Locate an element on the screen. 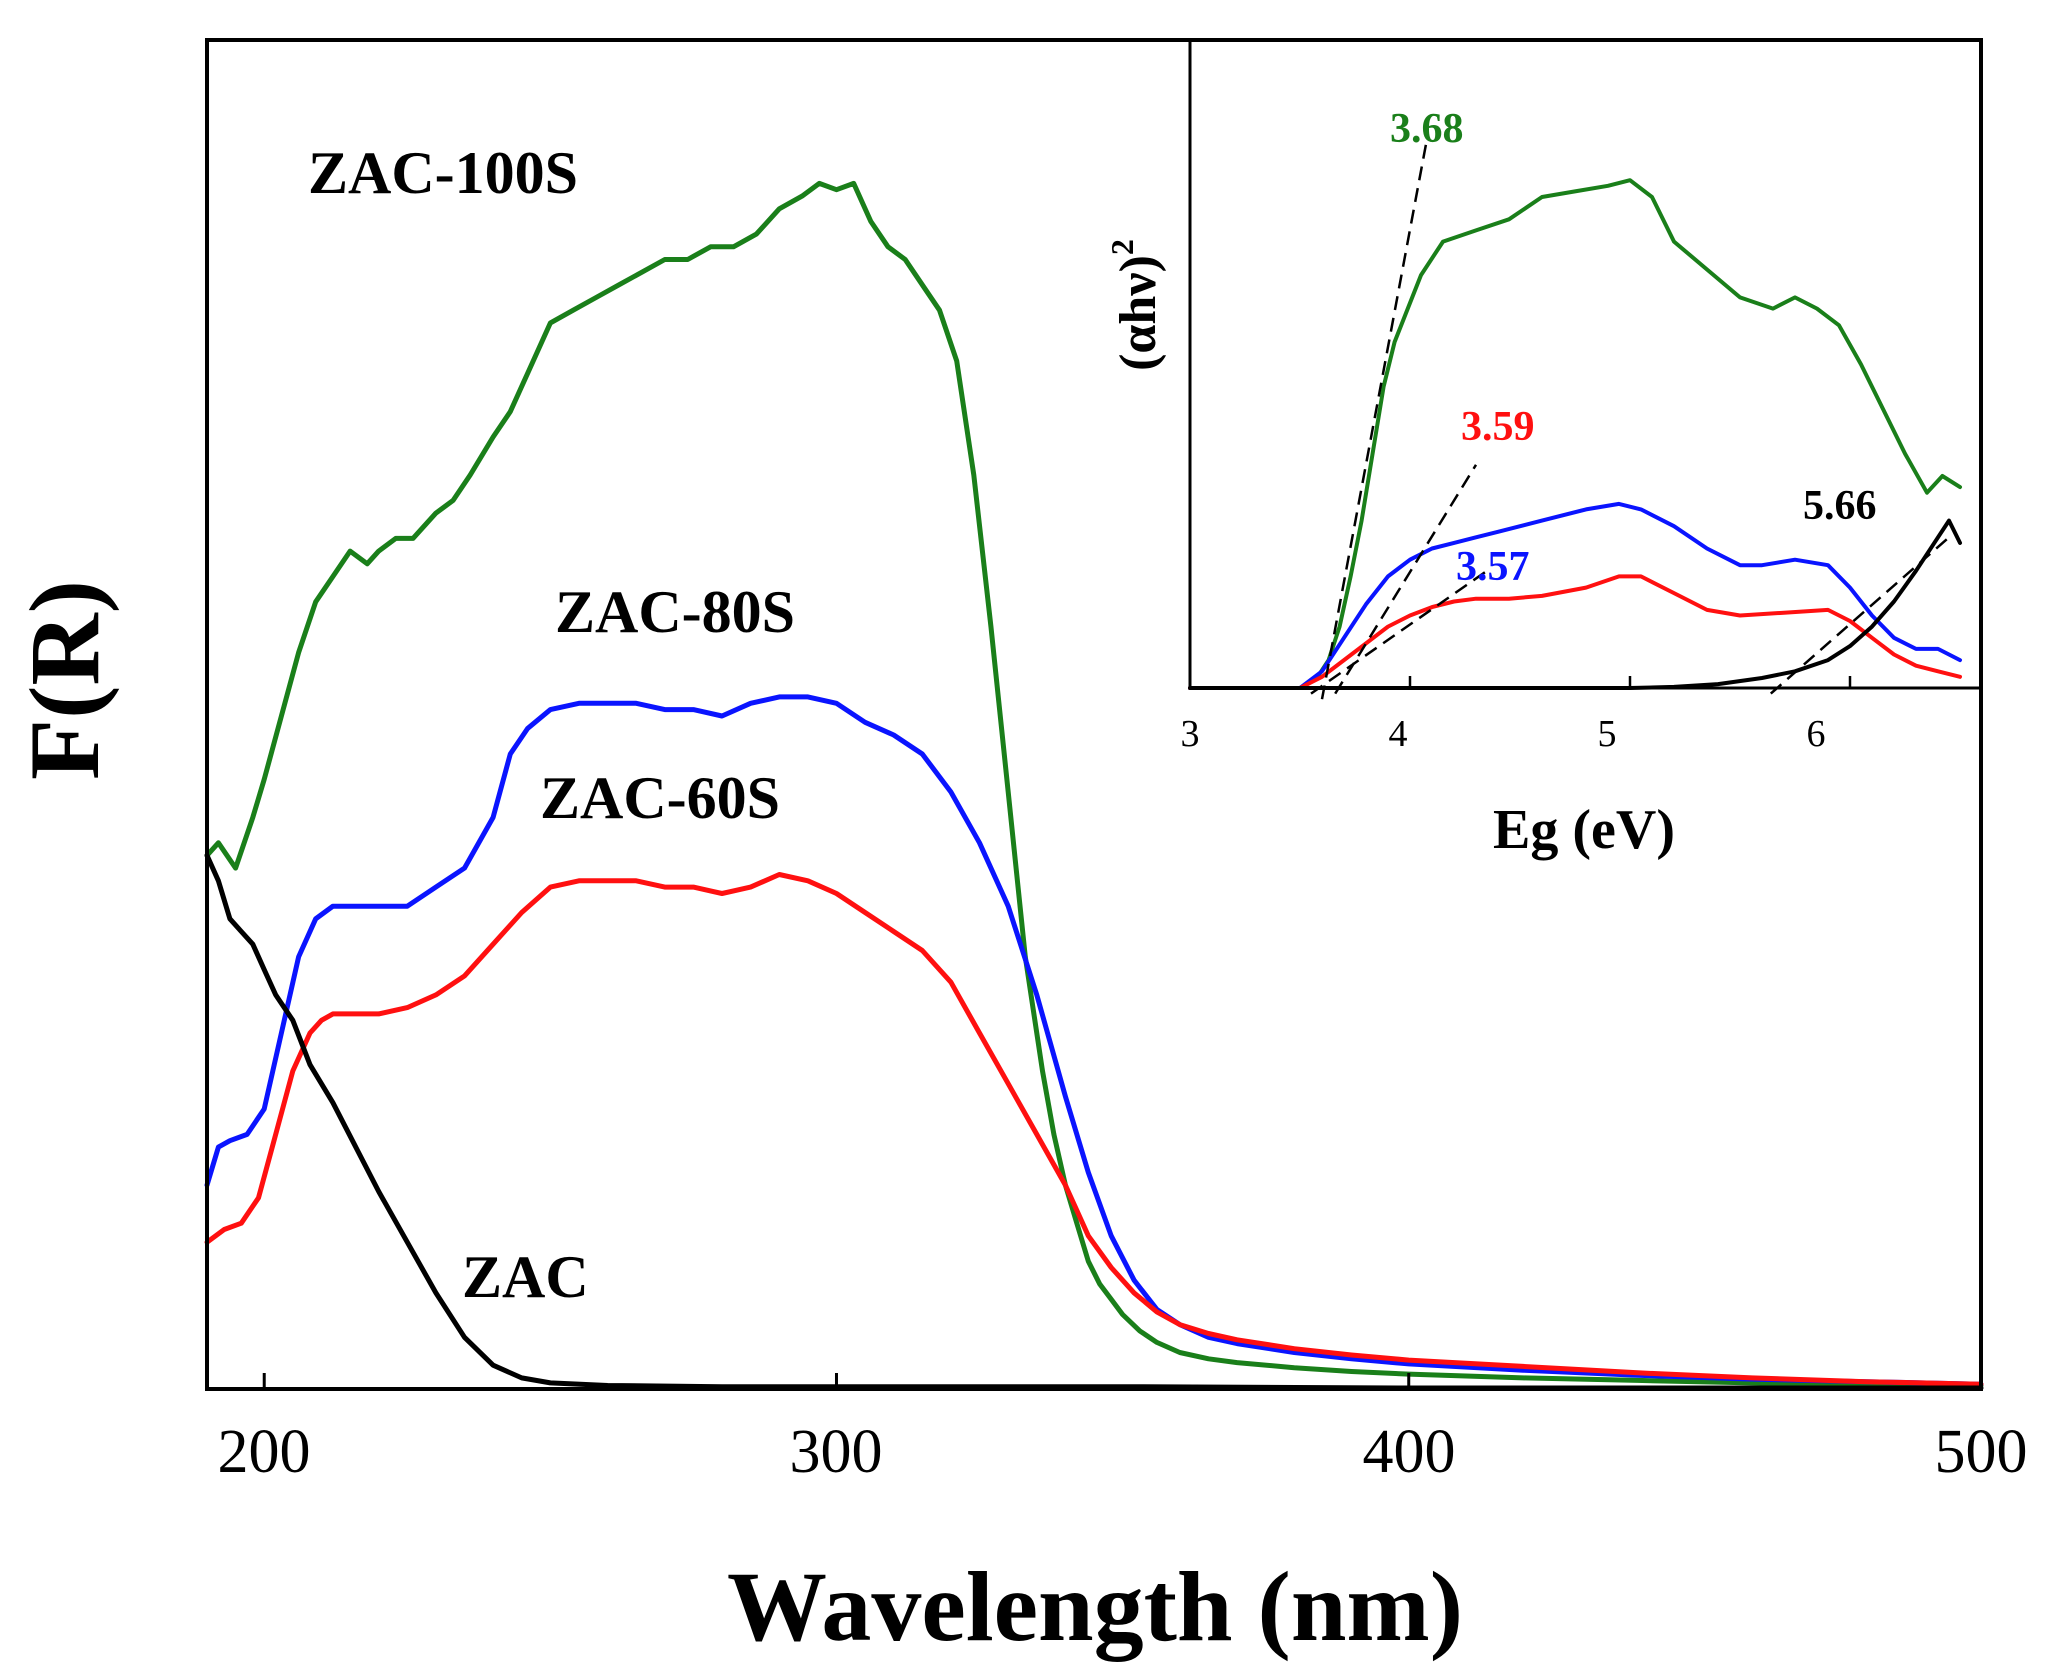 This screenshot has width=2056, height=1676. inset-x-tick-label-5: 5 is located at coordinates (1607, 734).